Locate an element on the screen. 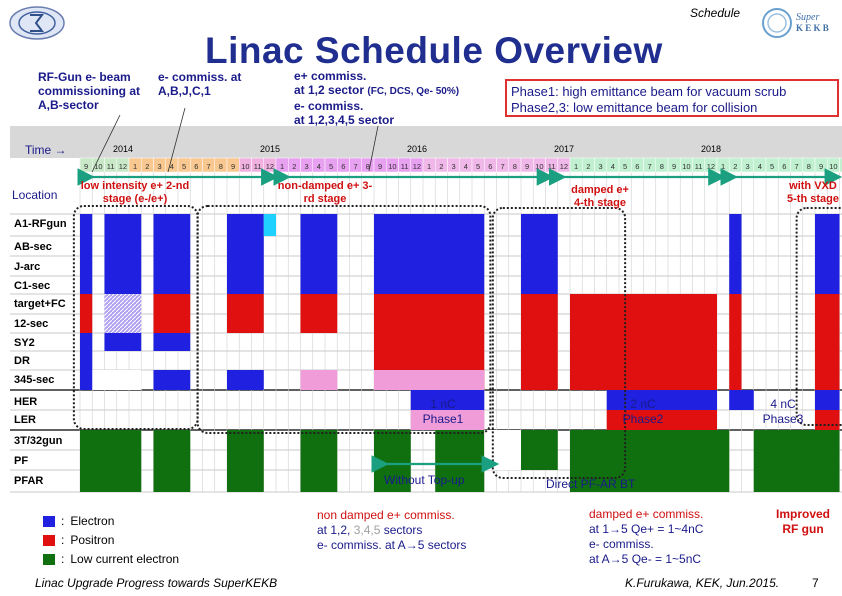  direct-bt-label: Direct PF-AR BT is located at coordinates (591, 484).